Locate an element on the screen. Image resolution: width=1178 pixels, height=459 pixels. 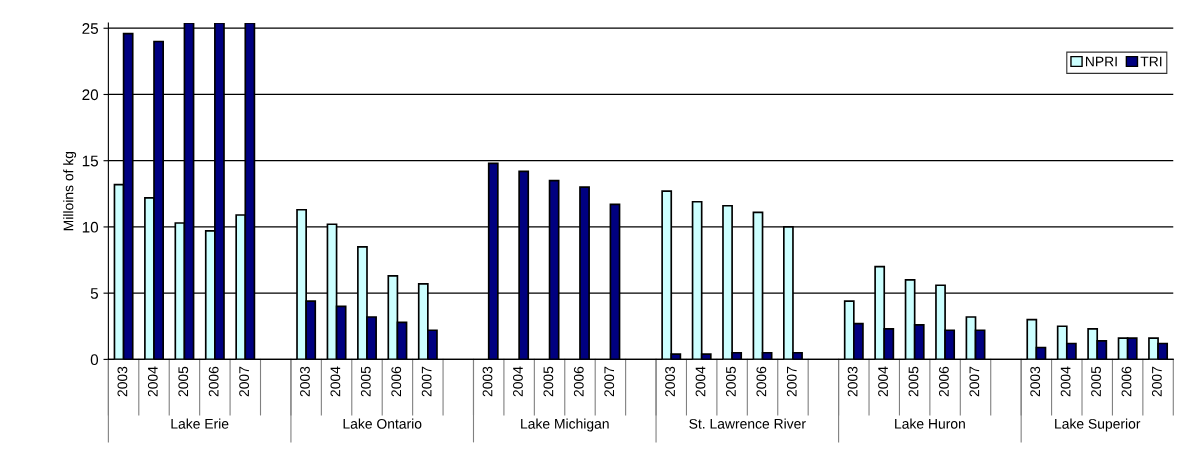
legend-label: TRI is located at coordinates (1151, 61).